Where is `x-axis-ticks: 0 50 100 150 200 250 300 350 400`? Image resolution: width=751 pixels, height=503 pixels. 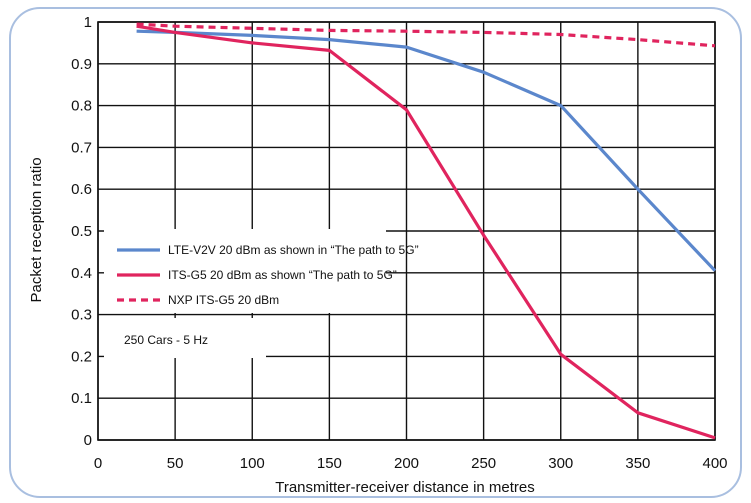 x-axis-ticks: 0 50 100 150 200 250 300 350 400 is located at coordinates (411, 463).